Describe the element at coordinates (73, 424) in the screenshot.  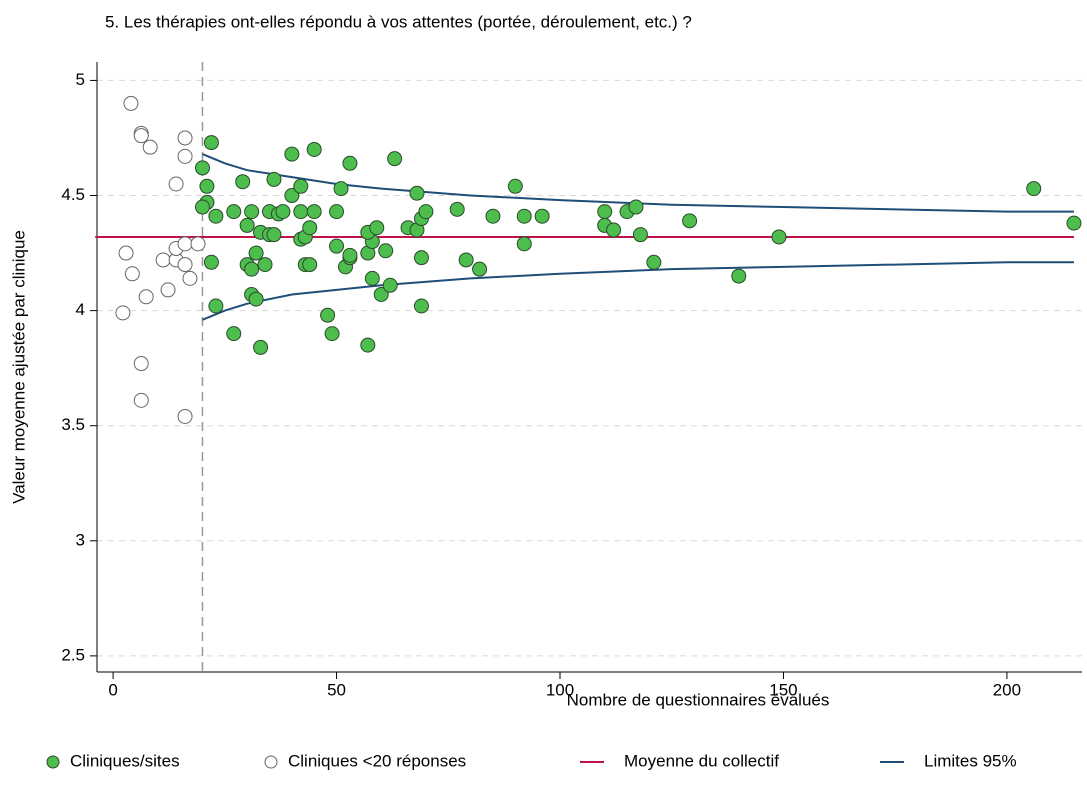
I see `y-tick-label: 3.5` at that location.